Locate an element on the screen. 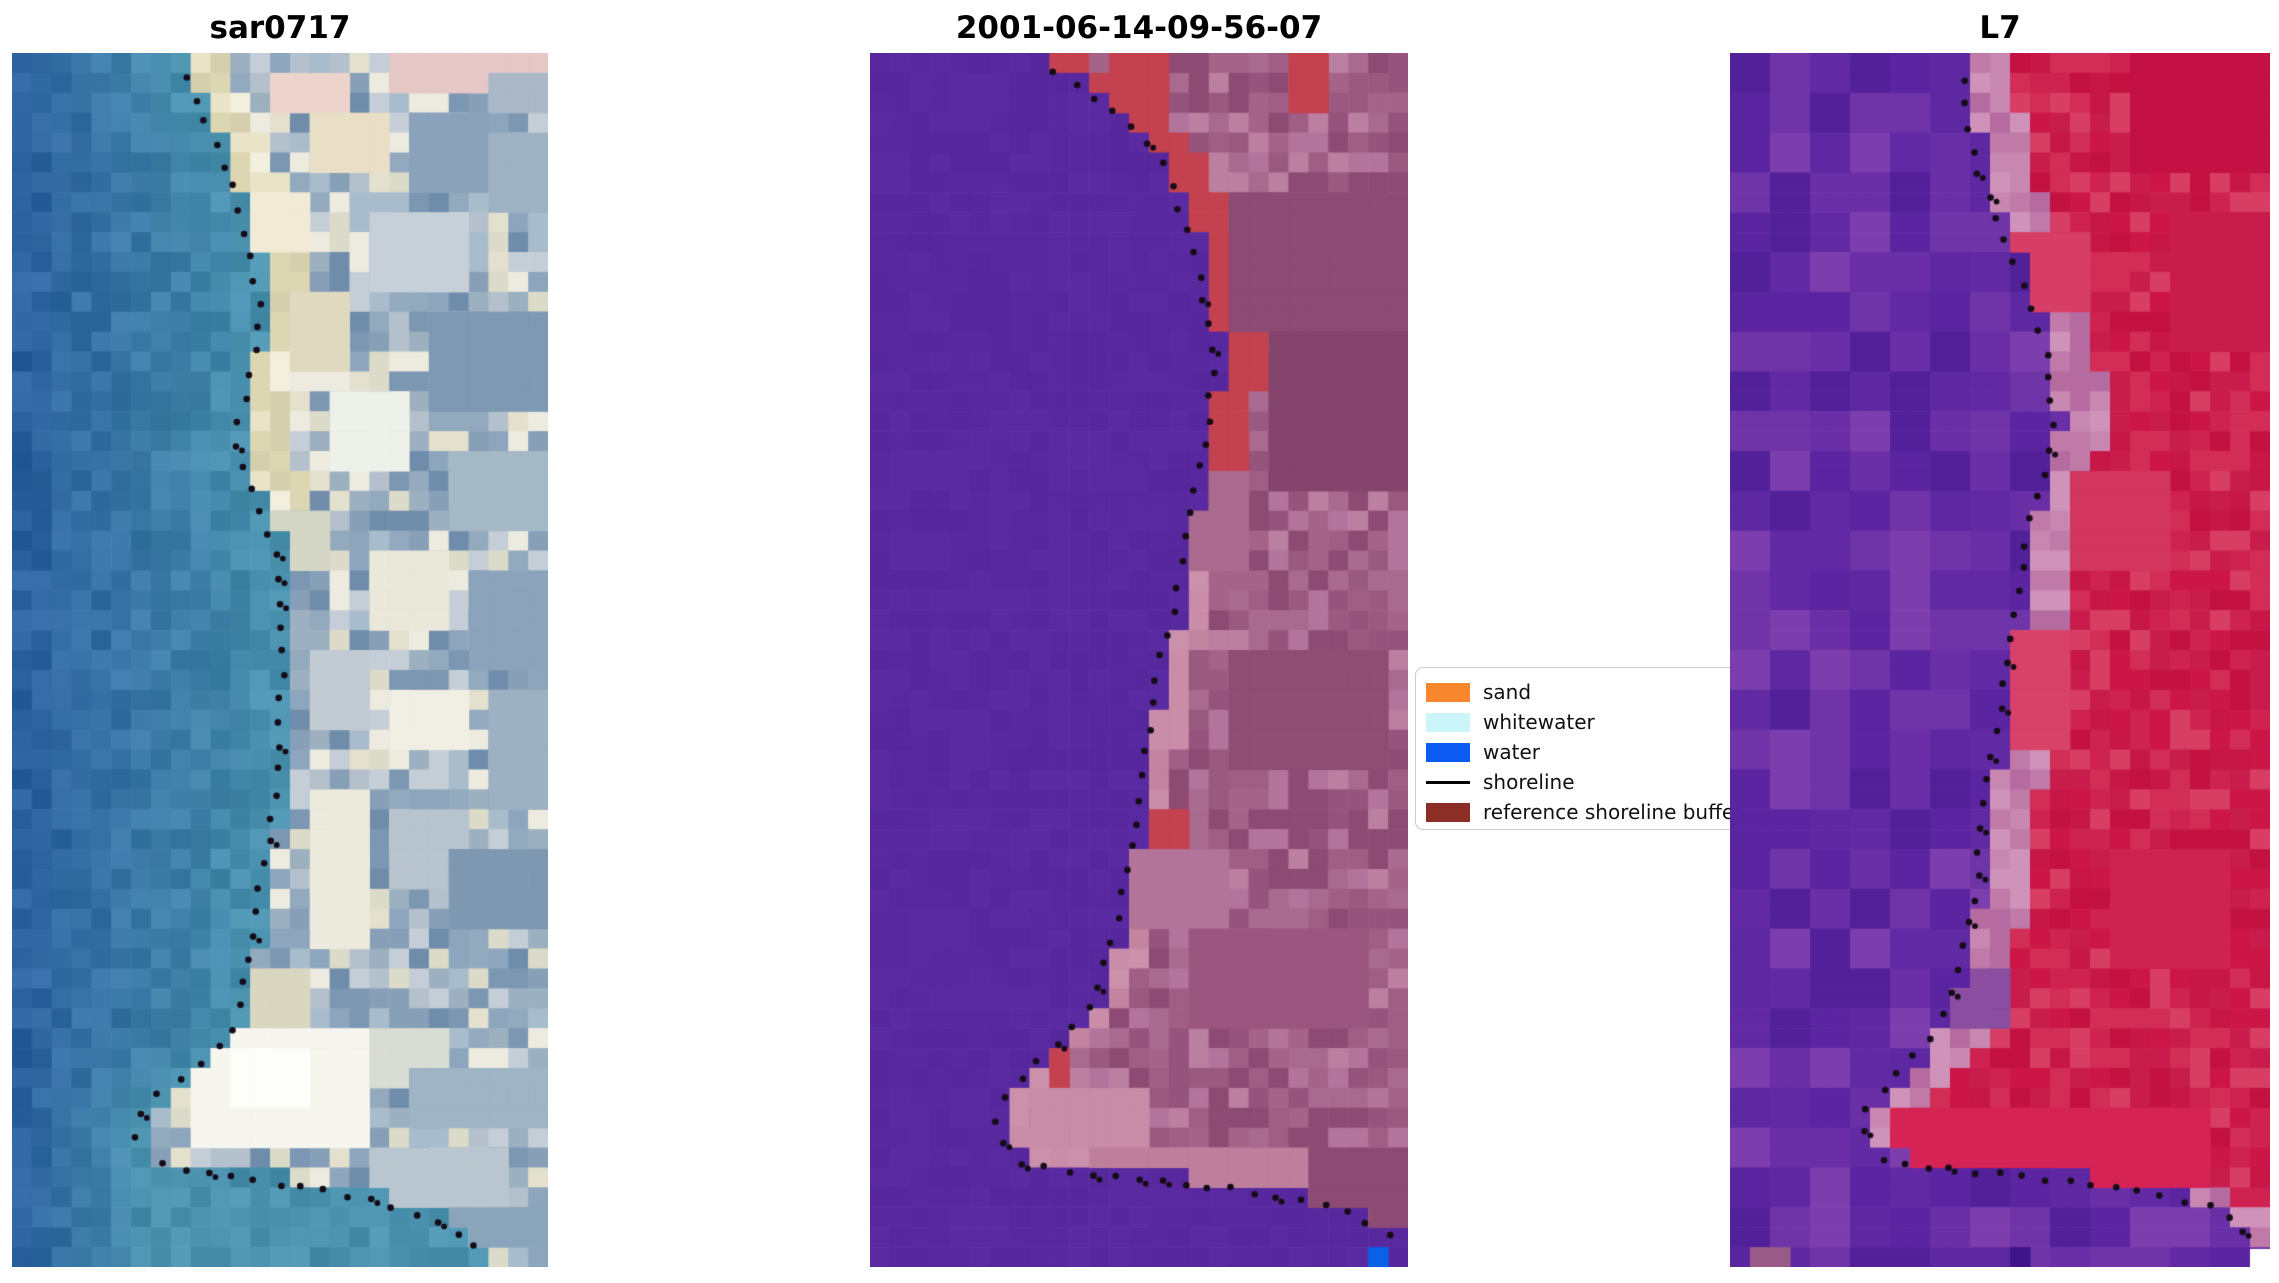  legend-reference-swatch-icon is located at coordinates (1448, 812).